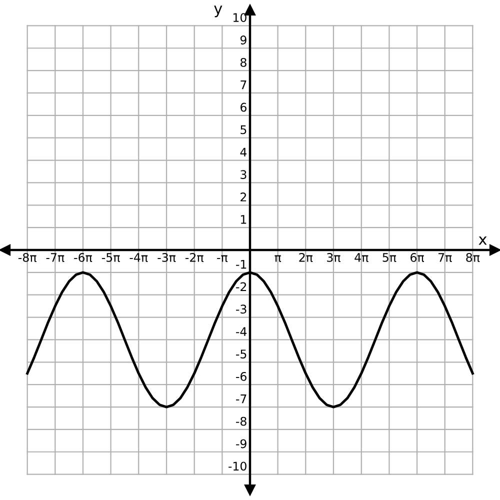 The image size is (500, 500). Describe the element at coordinates (243, 175) in the screenshot. I see `y-tick-label: 3` at that location.